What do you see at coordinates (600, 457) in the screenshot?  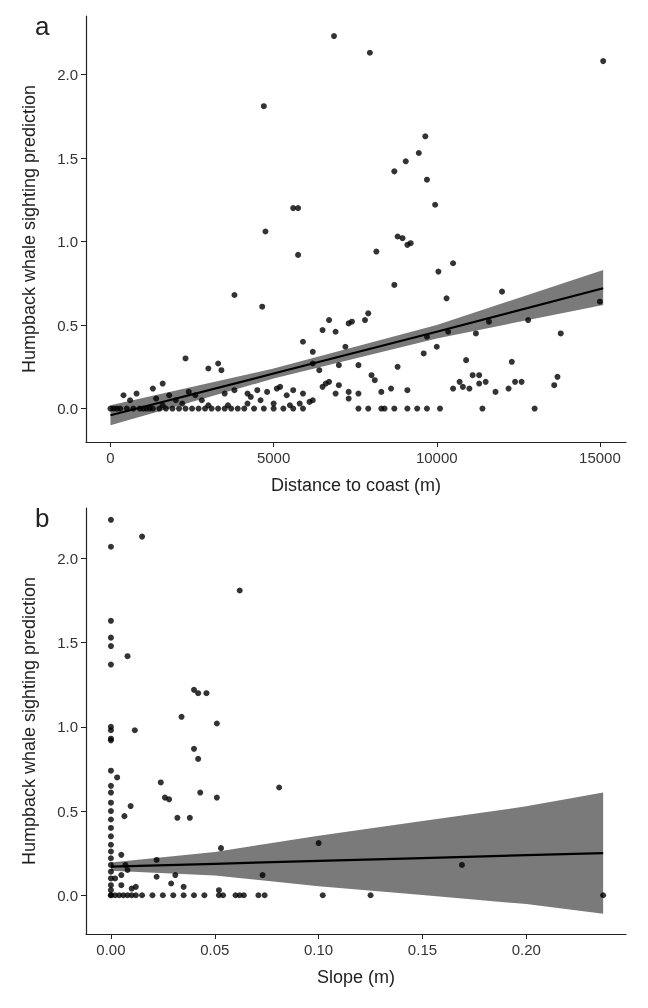 I see `x-tick-label: 15000` at bounding box center [600, 457].